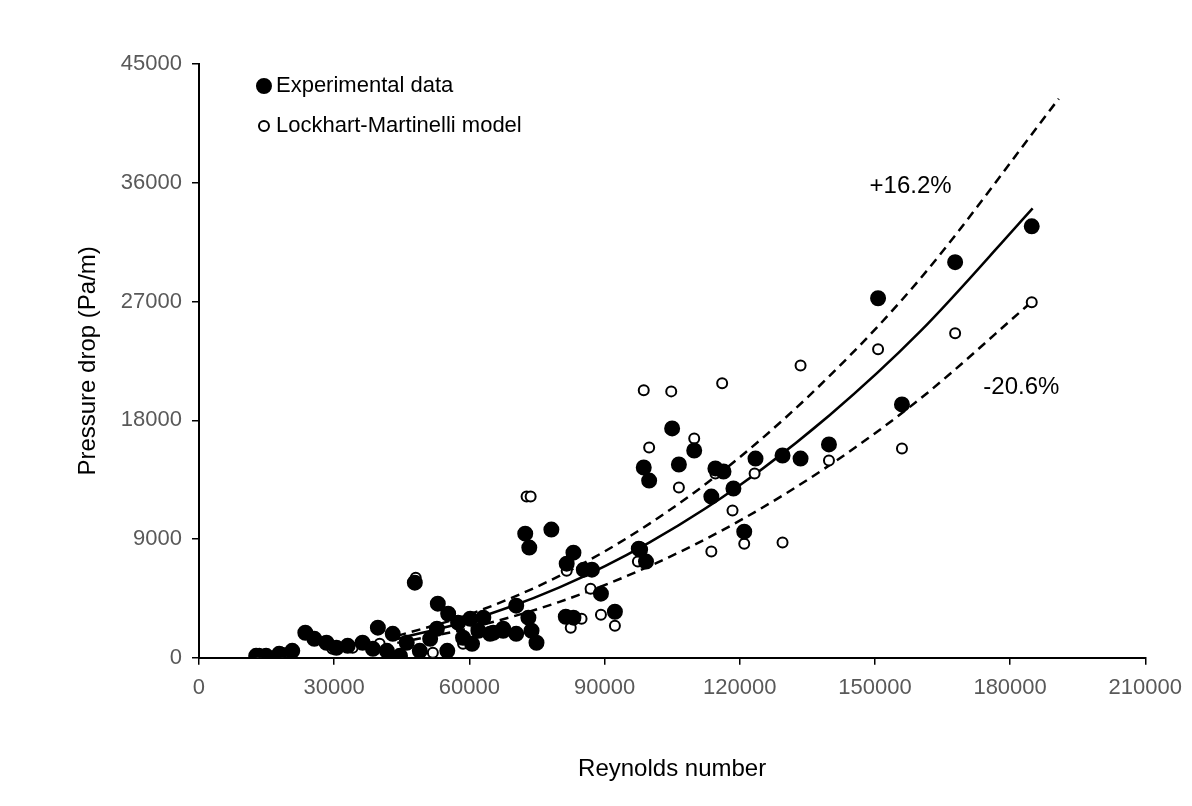  I want to click on x-tick-label: 30000, so click(334, 687).